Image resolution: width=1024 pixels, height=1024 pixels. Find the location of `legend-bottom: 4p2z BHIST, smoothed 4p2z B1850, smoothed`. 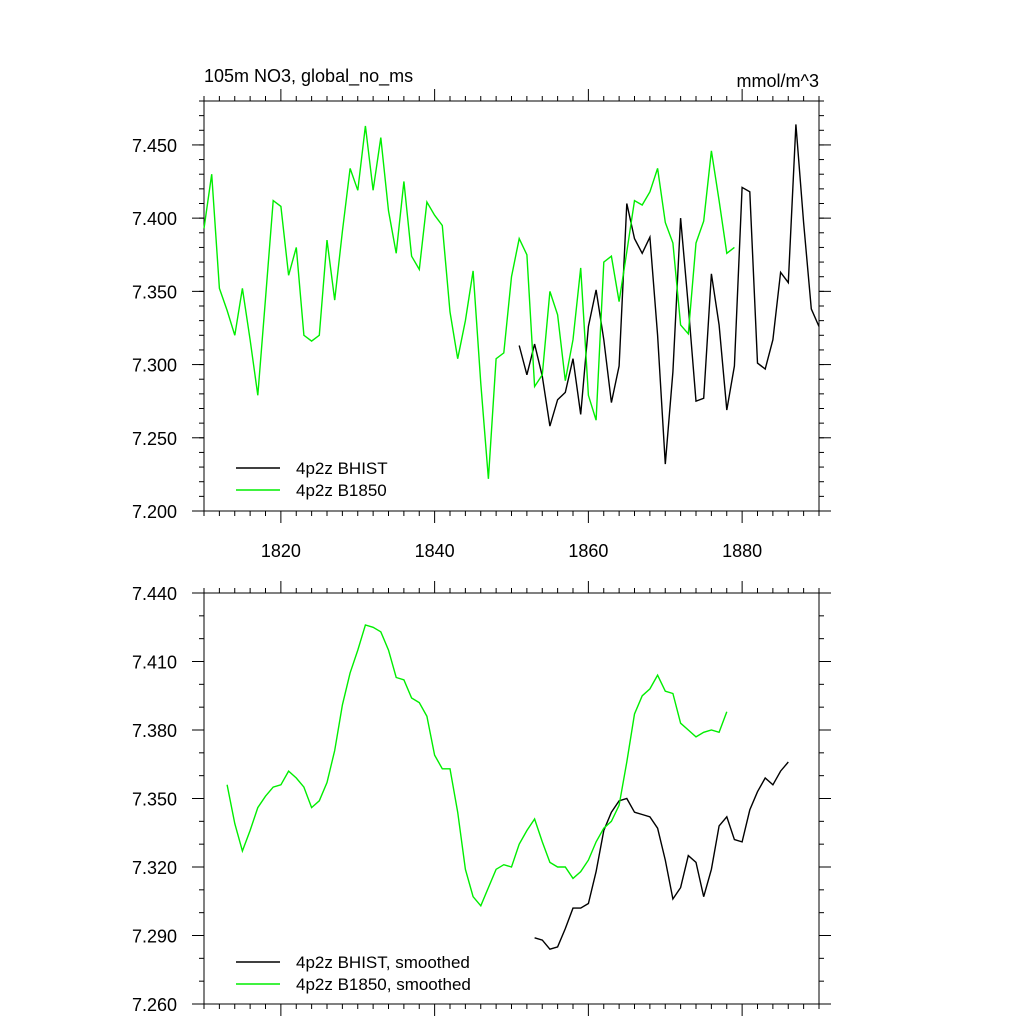

legend-bottom: 4p2z BHIST, smoothed 4p2z B1850, smoothed is located at coordinates (353, 973).